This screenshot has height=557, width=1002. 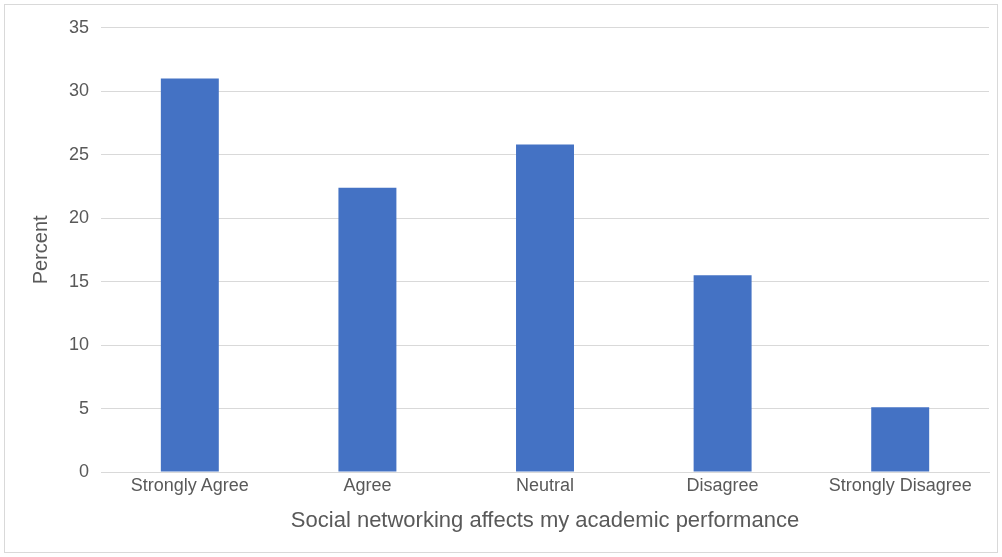 What do you see at coordinates (79, 153) in the screenshot?
I see `y-tick-label: 25` at bounding box center [79, 153].